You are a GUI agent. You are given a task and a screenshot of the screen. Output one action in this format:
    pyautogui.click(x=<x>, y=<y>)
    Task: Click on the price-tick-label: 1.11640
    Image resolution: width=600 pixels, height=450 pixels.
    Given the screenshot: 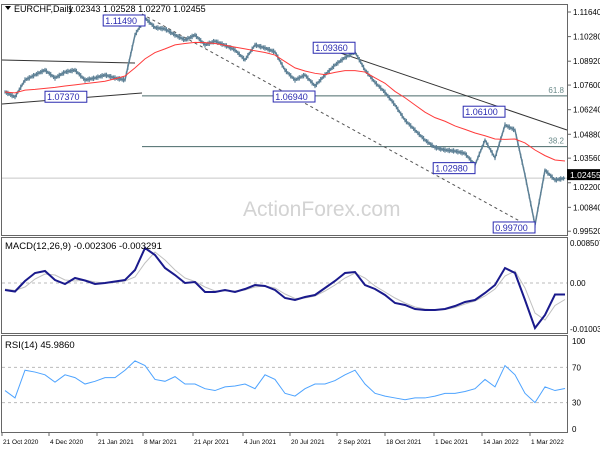 What is the action you would take?
    pyautogui.click(x=586, y=12)
    